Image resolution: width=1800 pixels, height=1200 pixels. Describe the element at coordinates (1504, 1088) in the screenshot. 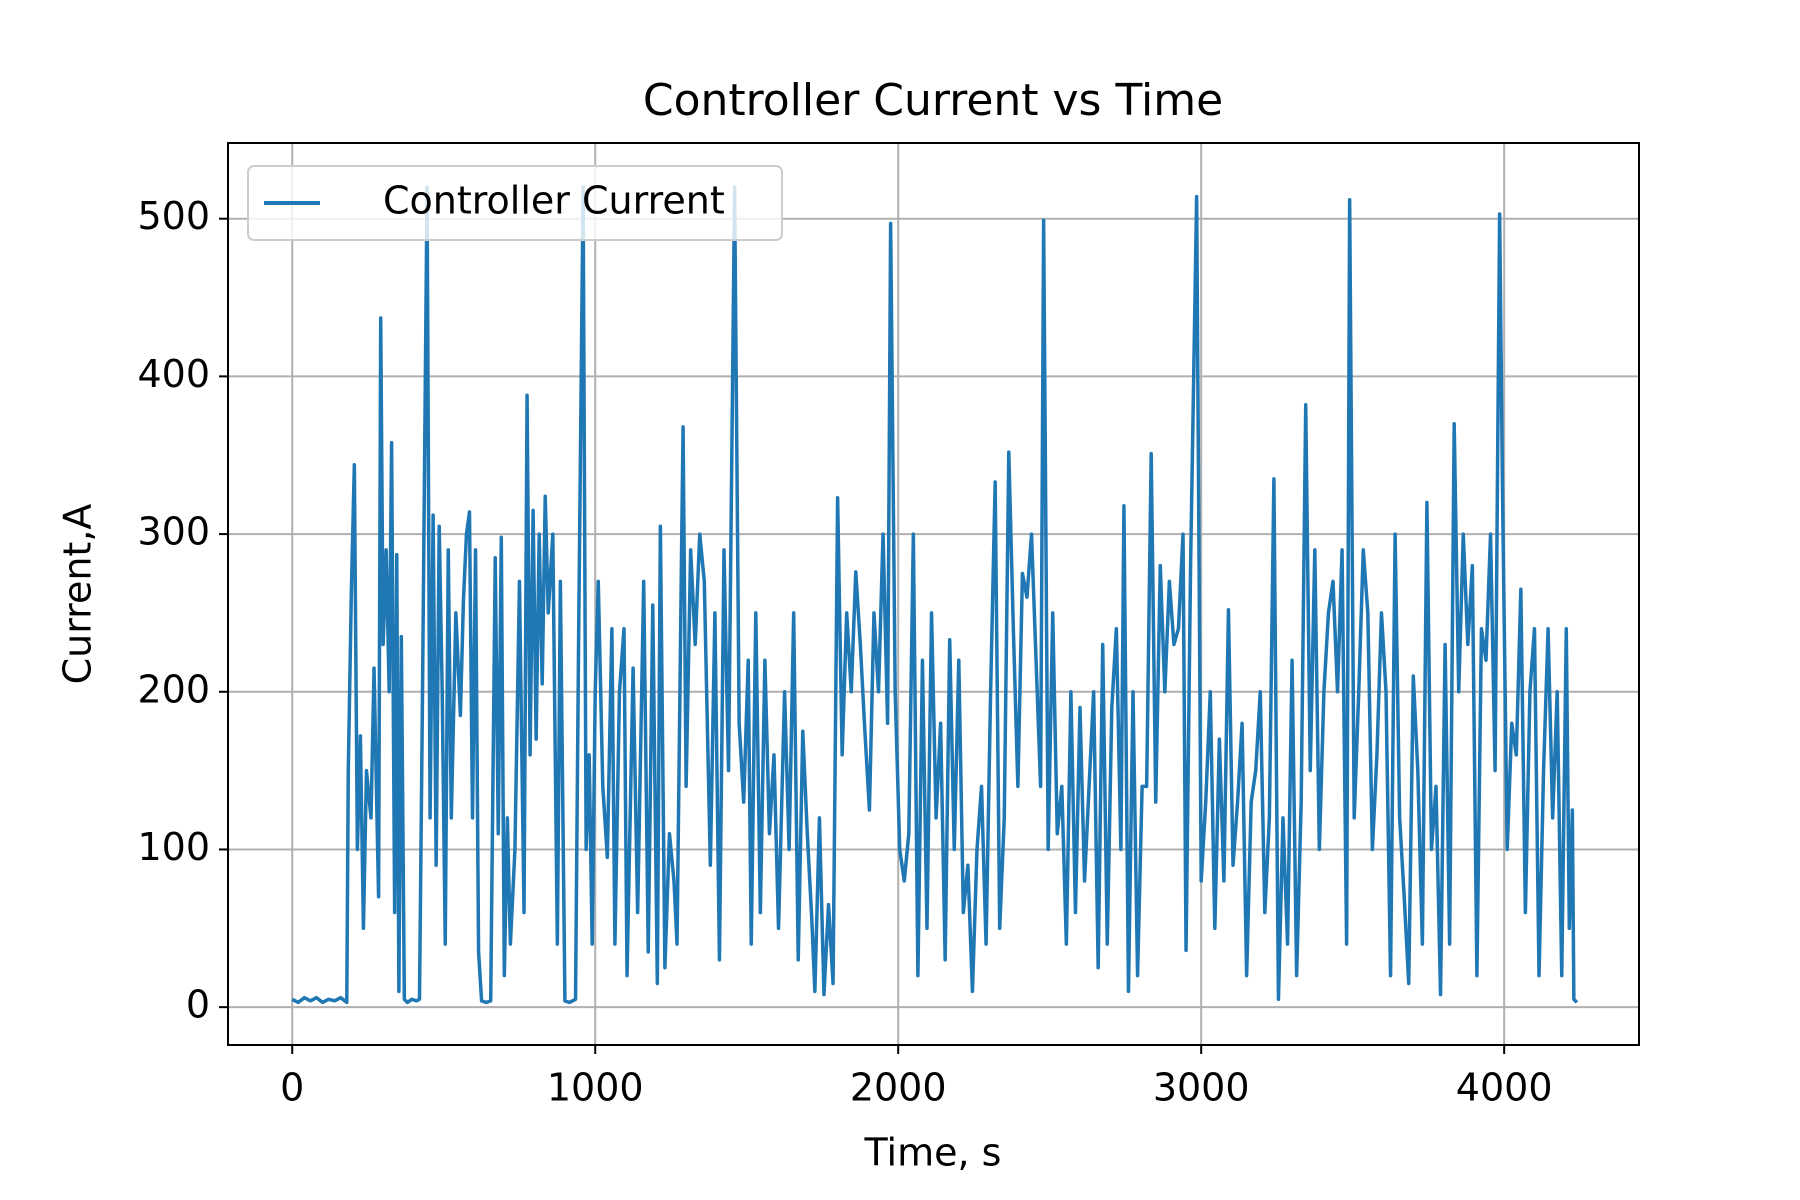

I see `x-tick-label: 4000` at that location.